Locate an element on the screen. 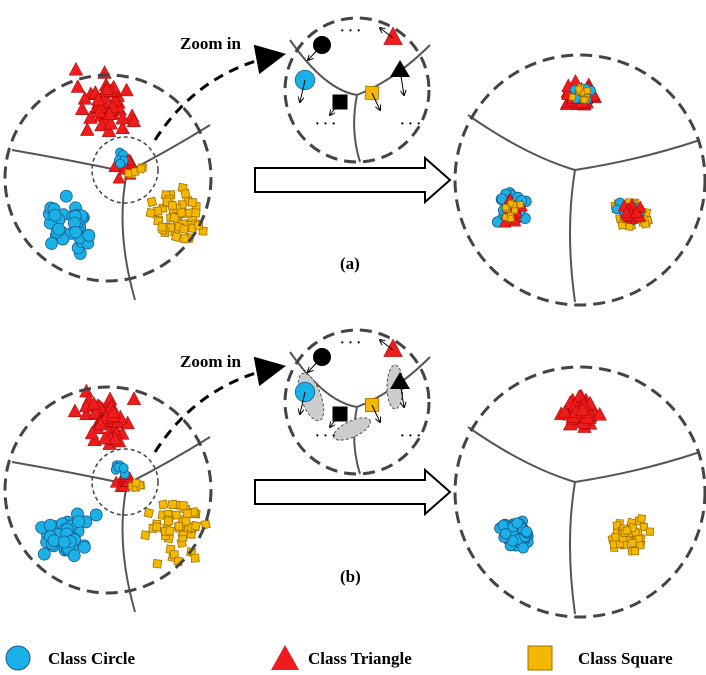 Image resolution: width=706 pixels, height=675 pixels. margin is located at coordinates (352, 429).